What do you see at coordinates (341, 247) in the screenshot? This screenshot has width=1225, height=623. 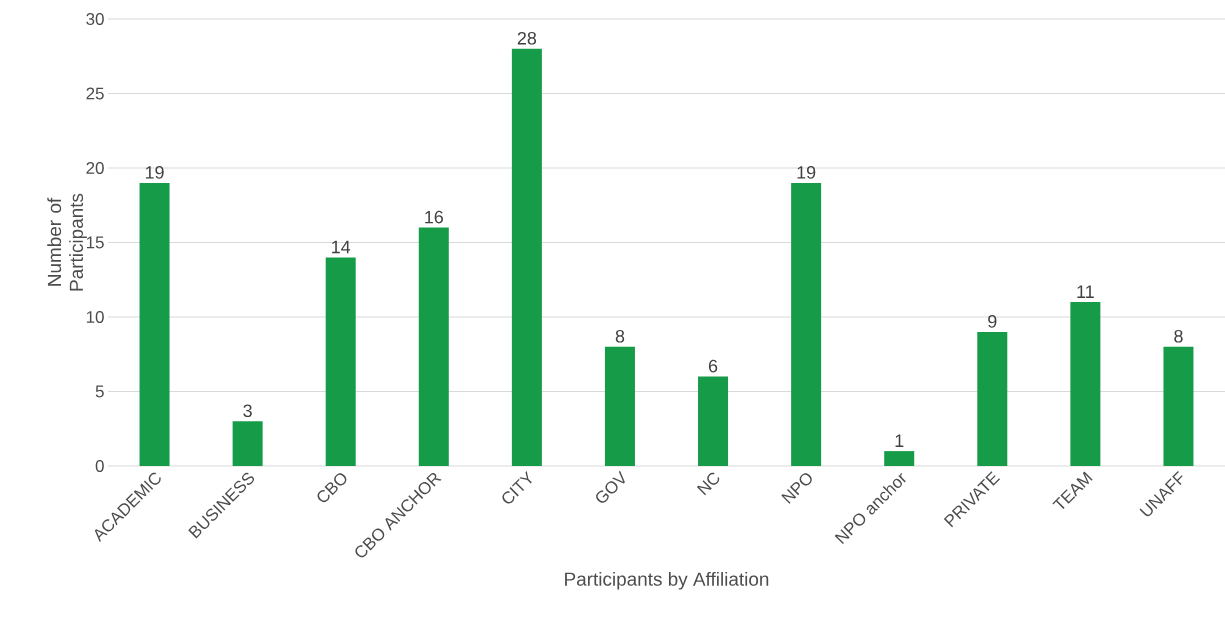 I see `data-label: 14` at bounding box center [341, 247].